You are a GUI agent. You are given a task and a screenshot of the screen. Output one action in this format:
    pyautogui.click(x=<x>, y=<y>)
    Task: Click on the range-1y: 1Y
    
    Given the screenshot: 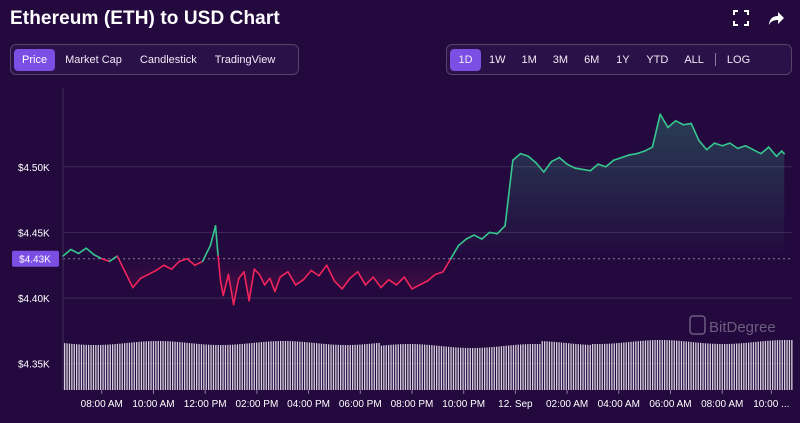 What is the action you would take?
    pyautogui.click(x=623, y=59)
    